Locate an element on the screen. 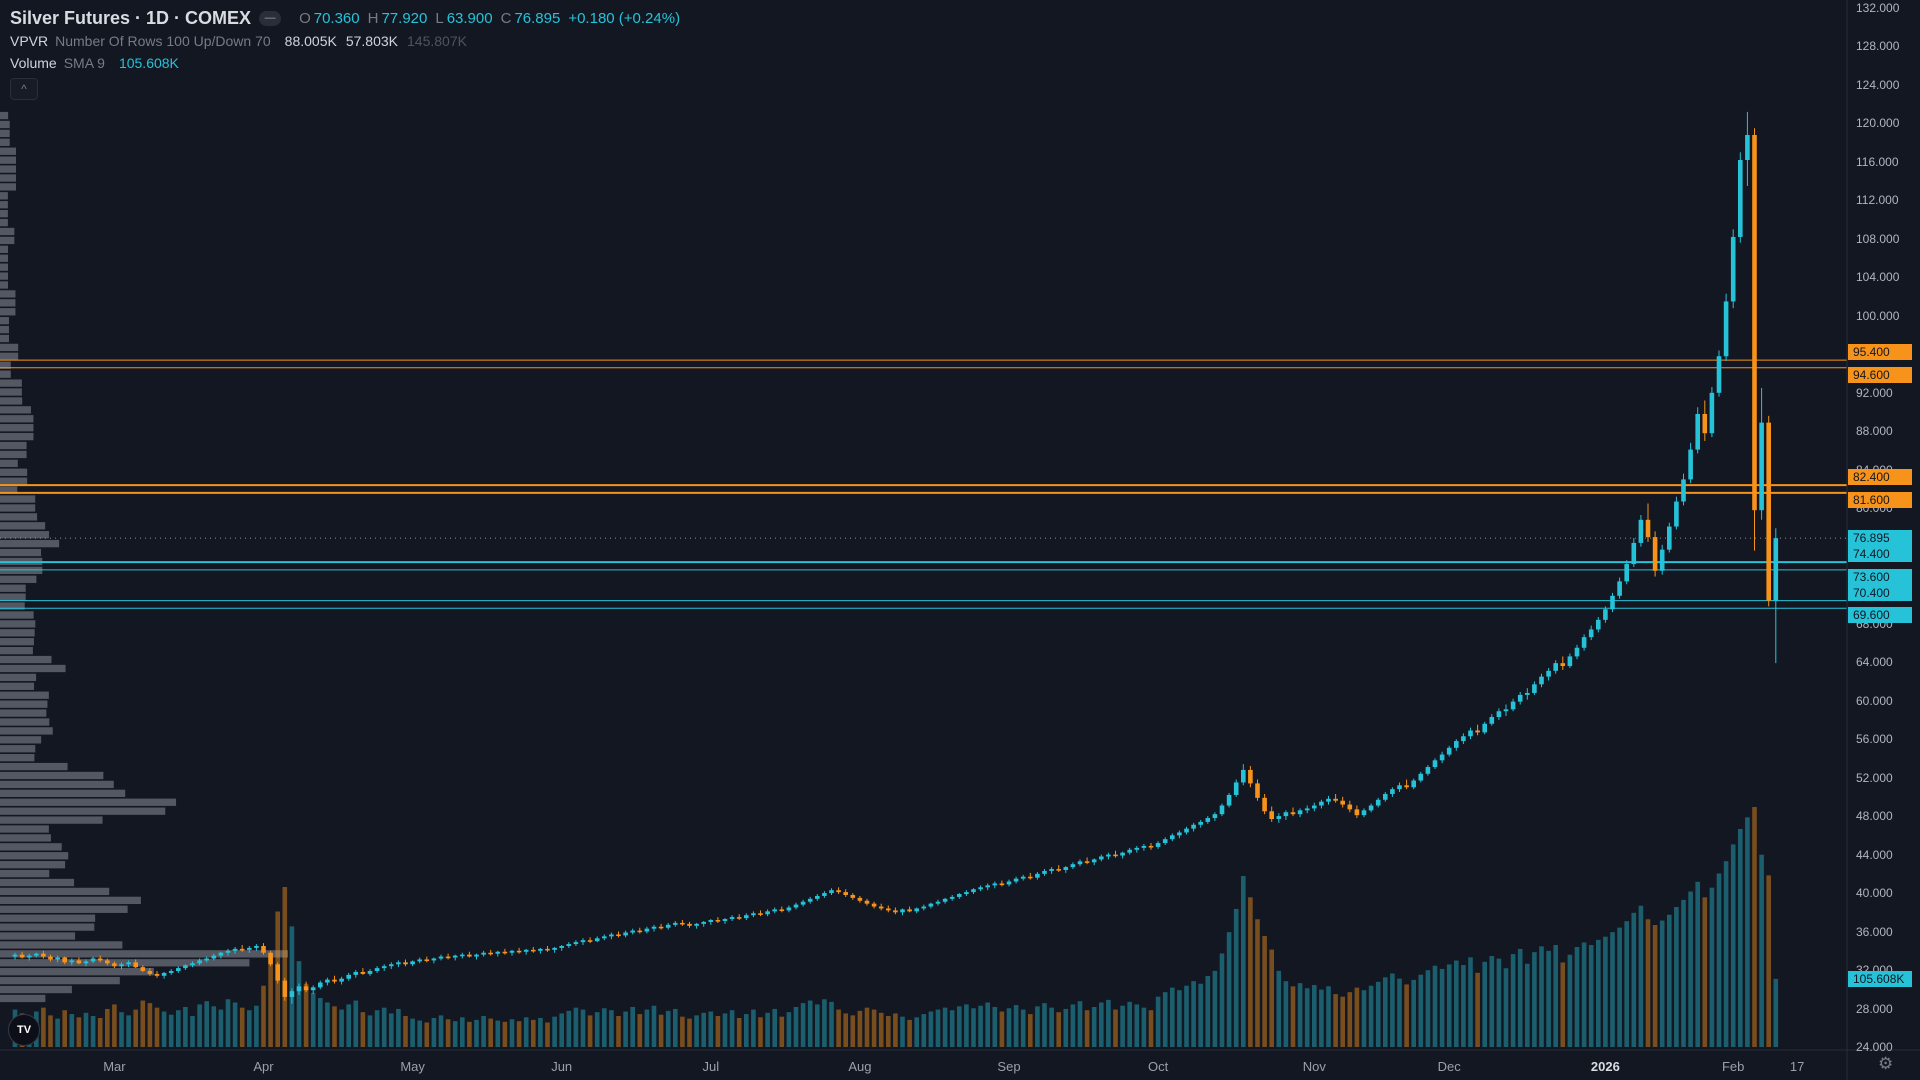  level-price-label: 73.600 is located at coordinates (1880, 576).